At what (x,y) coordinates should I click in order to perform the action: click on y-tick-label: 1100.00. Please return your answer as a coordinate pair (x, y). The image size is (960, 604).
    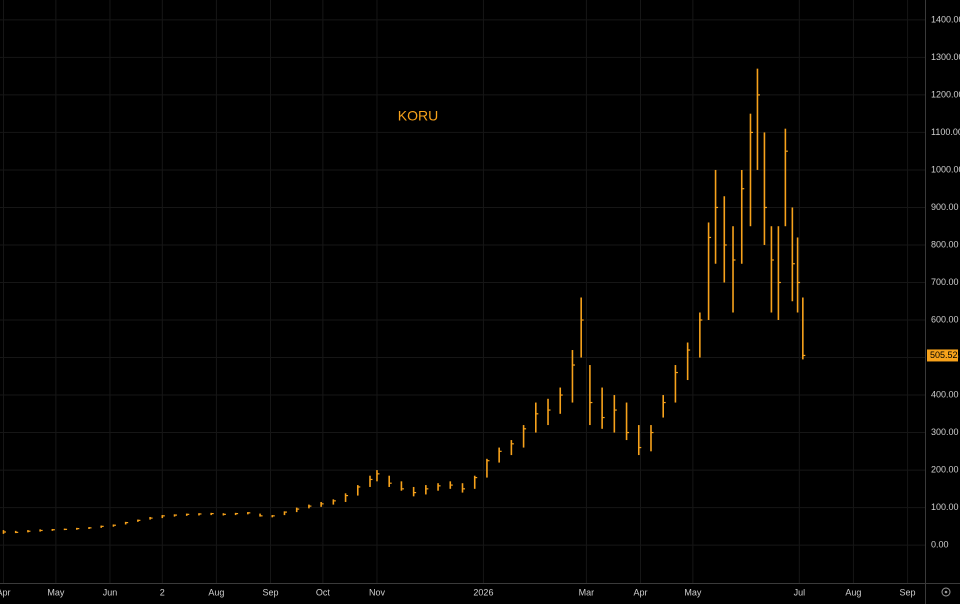
    Looking at the image, I should click on (945, 132).